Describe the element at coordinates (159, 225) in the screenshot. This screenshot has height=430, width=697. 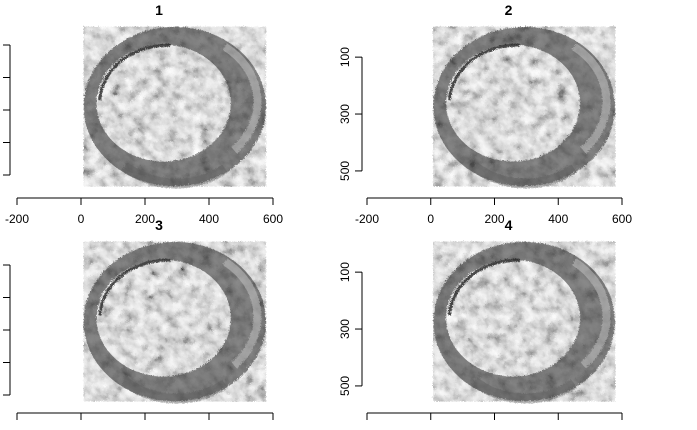
I see `panel-title: 3` at that location.